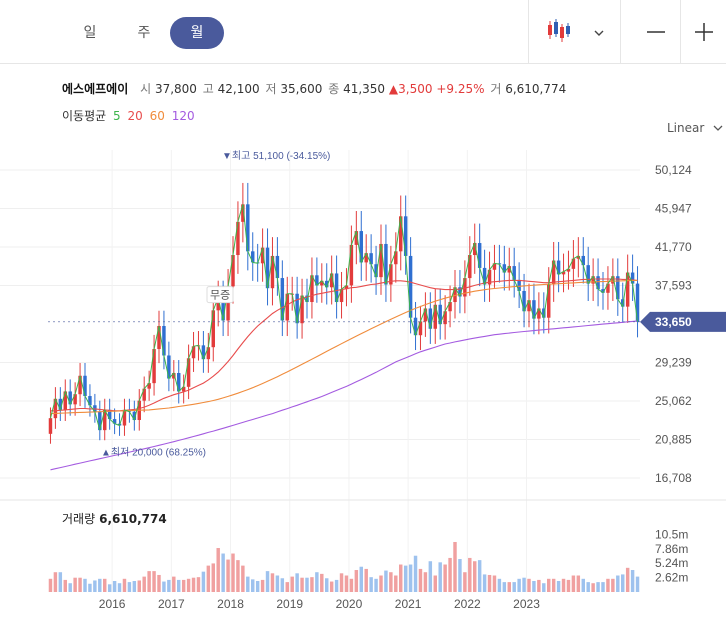 Image resolution: width=726 pixels, height=641 pixels. Describe the element at coordinates (153, 453) in the screenshot. I see `low-annotation: ▲최저 20,000 (68.25%)` at that location.